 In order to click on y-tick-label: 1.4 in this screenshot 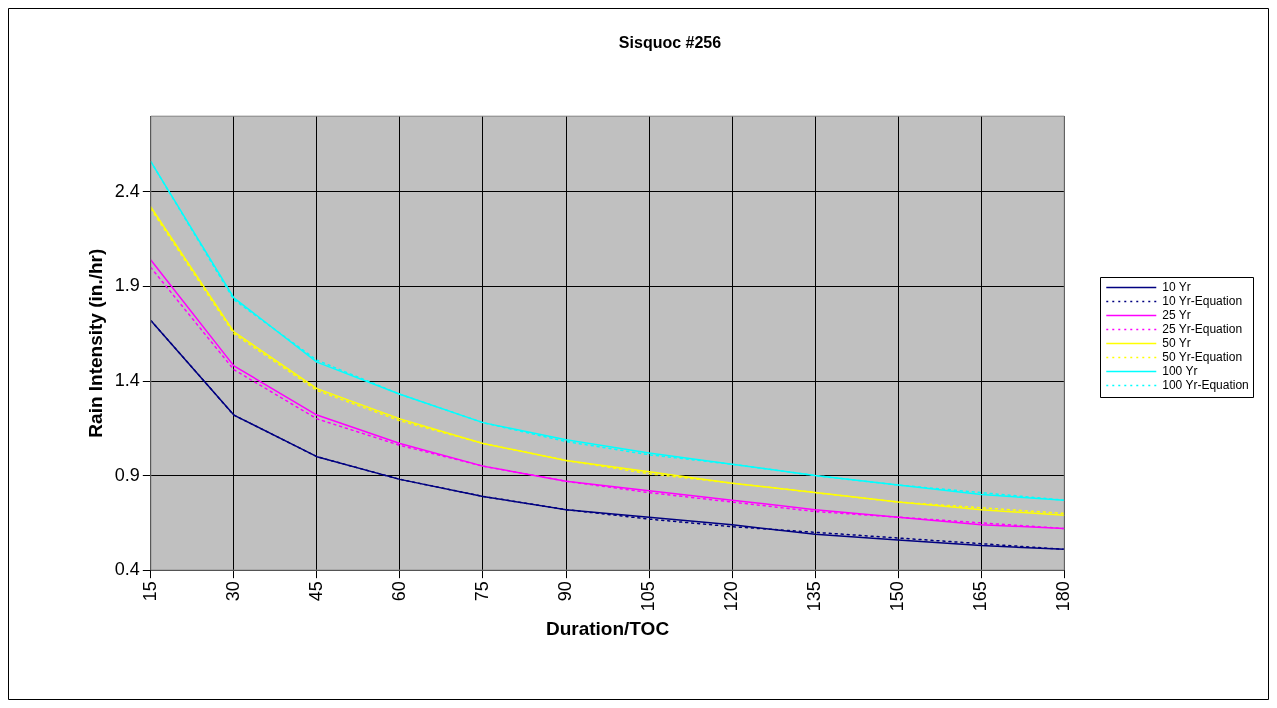, I will do `click(127, 379)`.